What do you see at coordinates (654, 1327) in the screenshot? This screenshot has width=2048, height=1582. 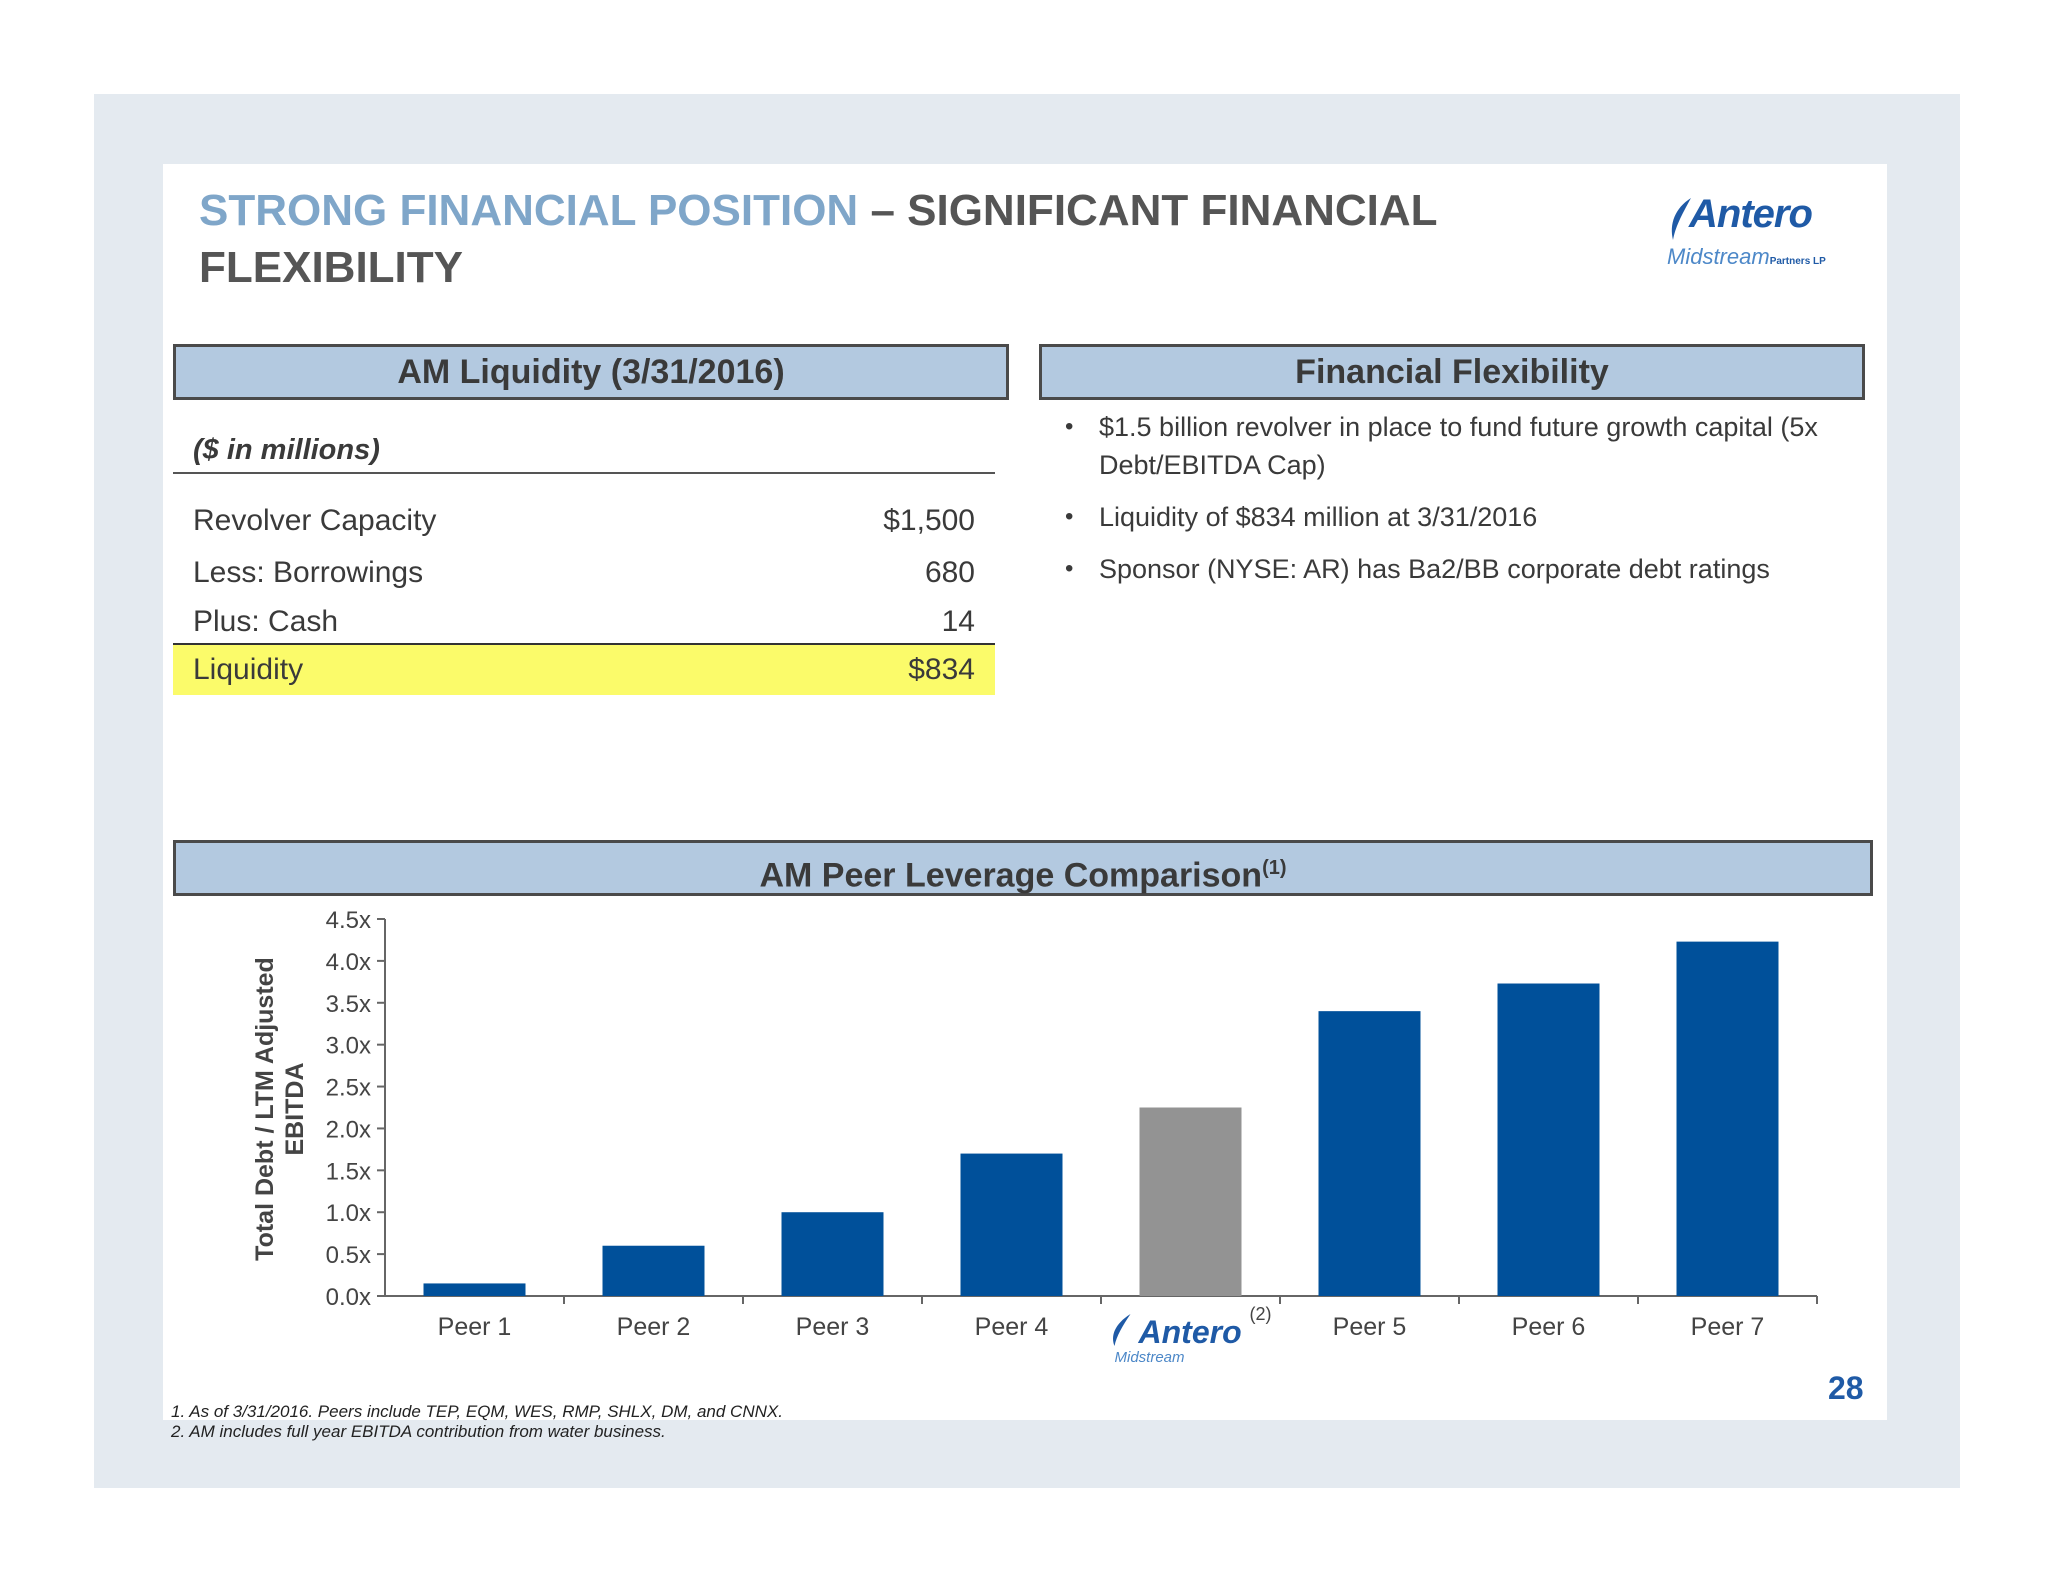 I see `x-tick-label: Peer 2` at bounding box center [654, 1327].